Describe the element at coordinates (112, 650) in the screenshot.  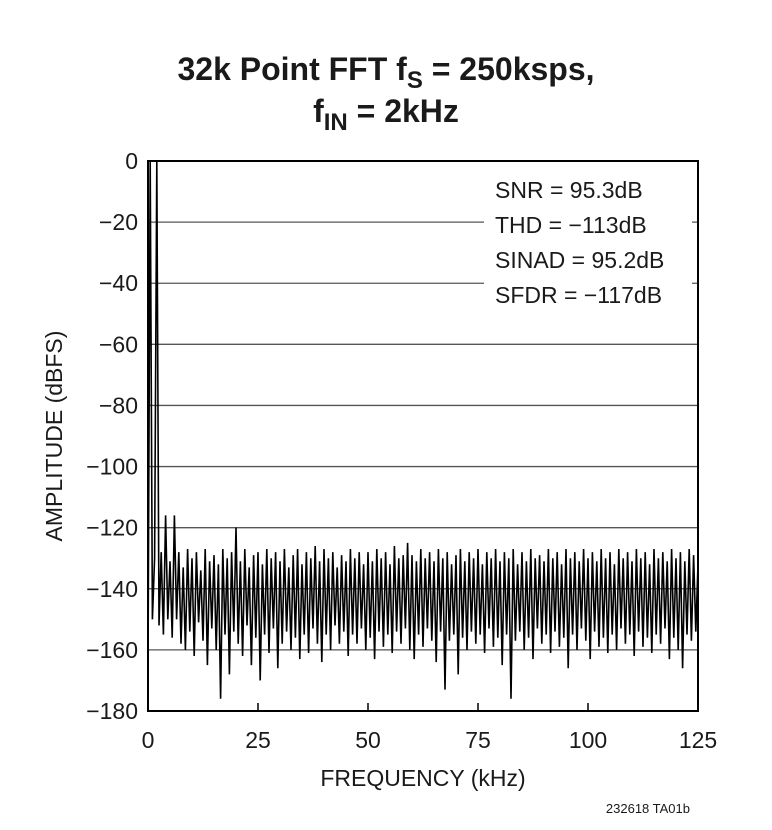
I see `y-tick-label: −160` at that location.